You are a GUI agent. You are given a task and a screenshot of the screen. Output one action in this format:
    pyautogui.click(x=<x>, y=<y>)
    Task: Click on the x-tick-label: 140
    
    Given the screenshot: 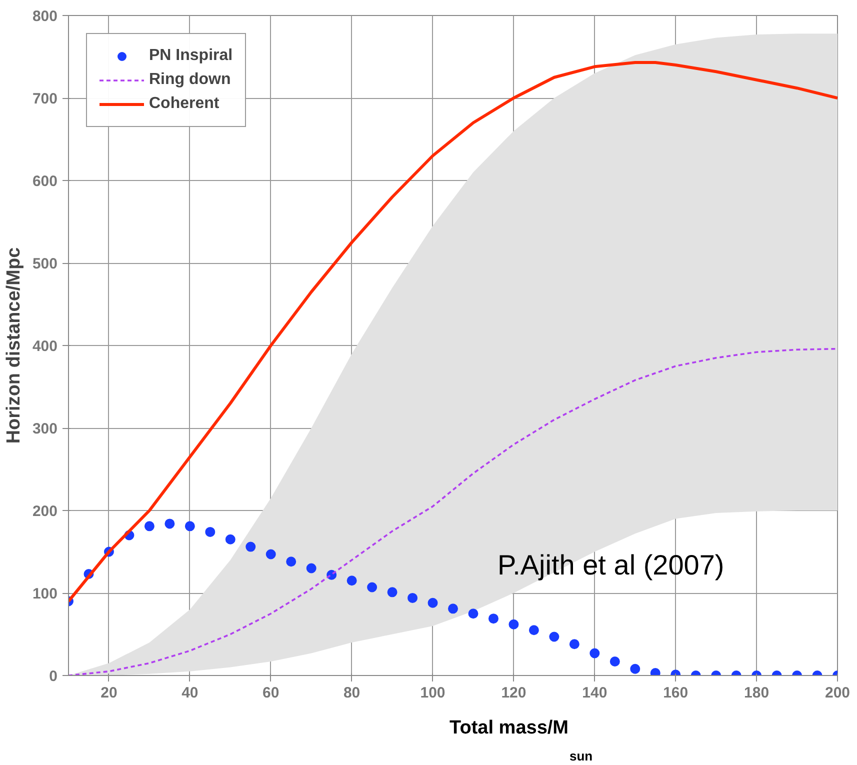 What is the action you would take?
    pyautogui.click(x=595, y=693)
    